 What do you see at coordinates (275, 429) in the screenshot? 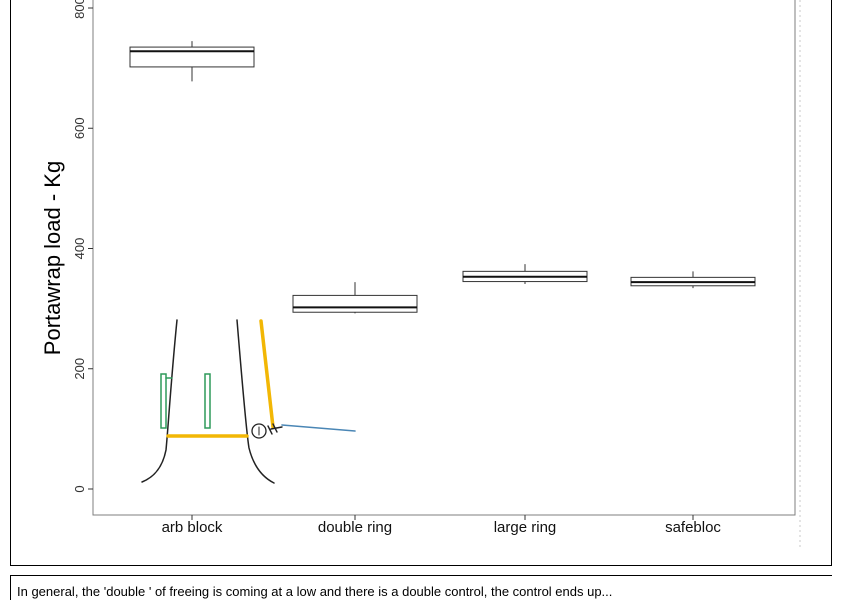
I see `sketch-portawrap` at bounding box center [275, 429].